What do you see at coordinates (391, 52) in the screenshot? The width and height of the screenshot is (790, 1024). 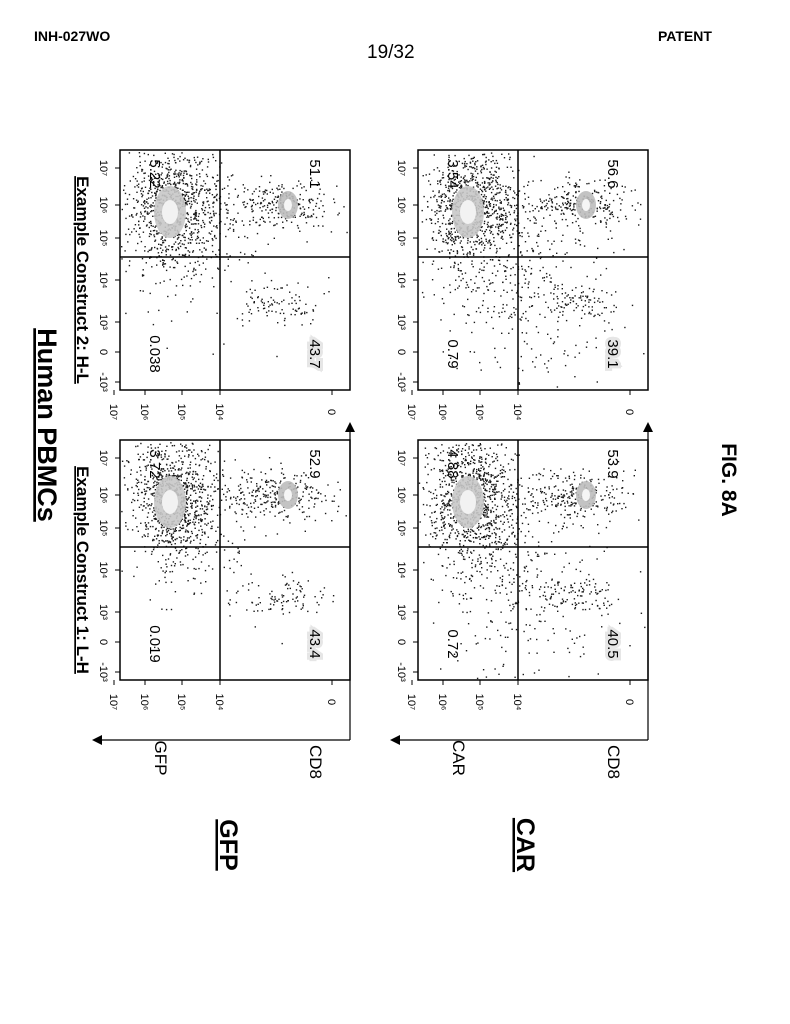 I see `page-number: 19/32` at bounding box center [391, 52].